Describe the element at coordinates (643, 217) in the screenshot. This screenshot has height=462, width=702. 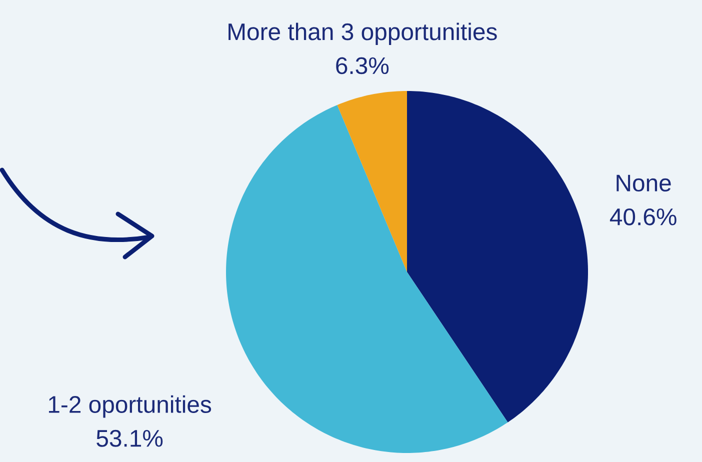
I see `data-label: 40.6%` at that location.